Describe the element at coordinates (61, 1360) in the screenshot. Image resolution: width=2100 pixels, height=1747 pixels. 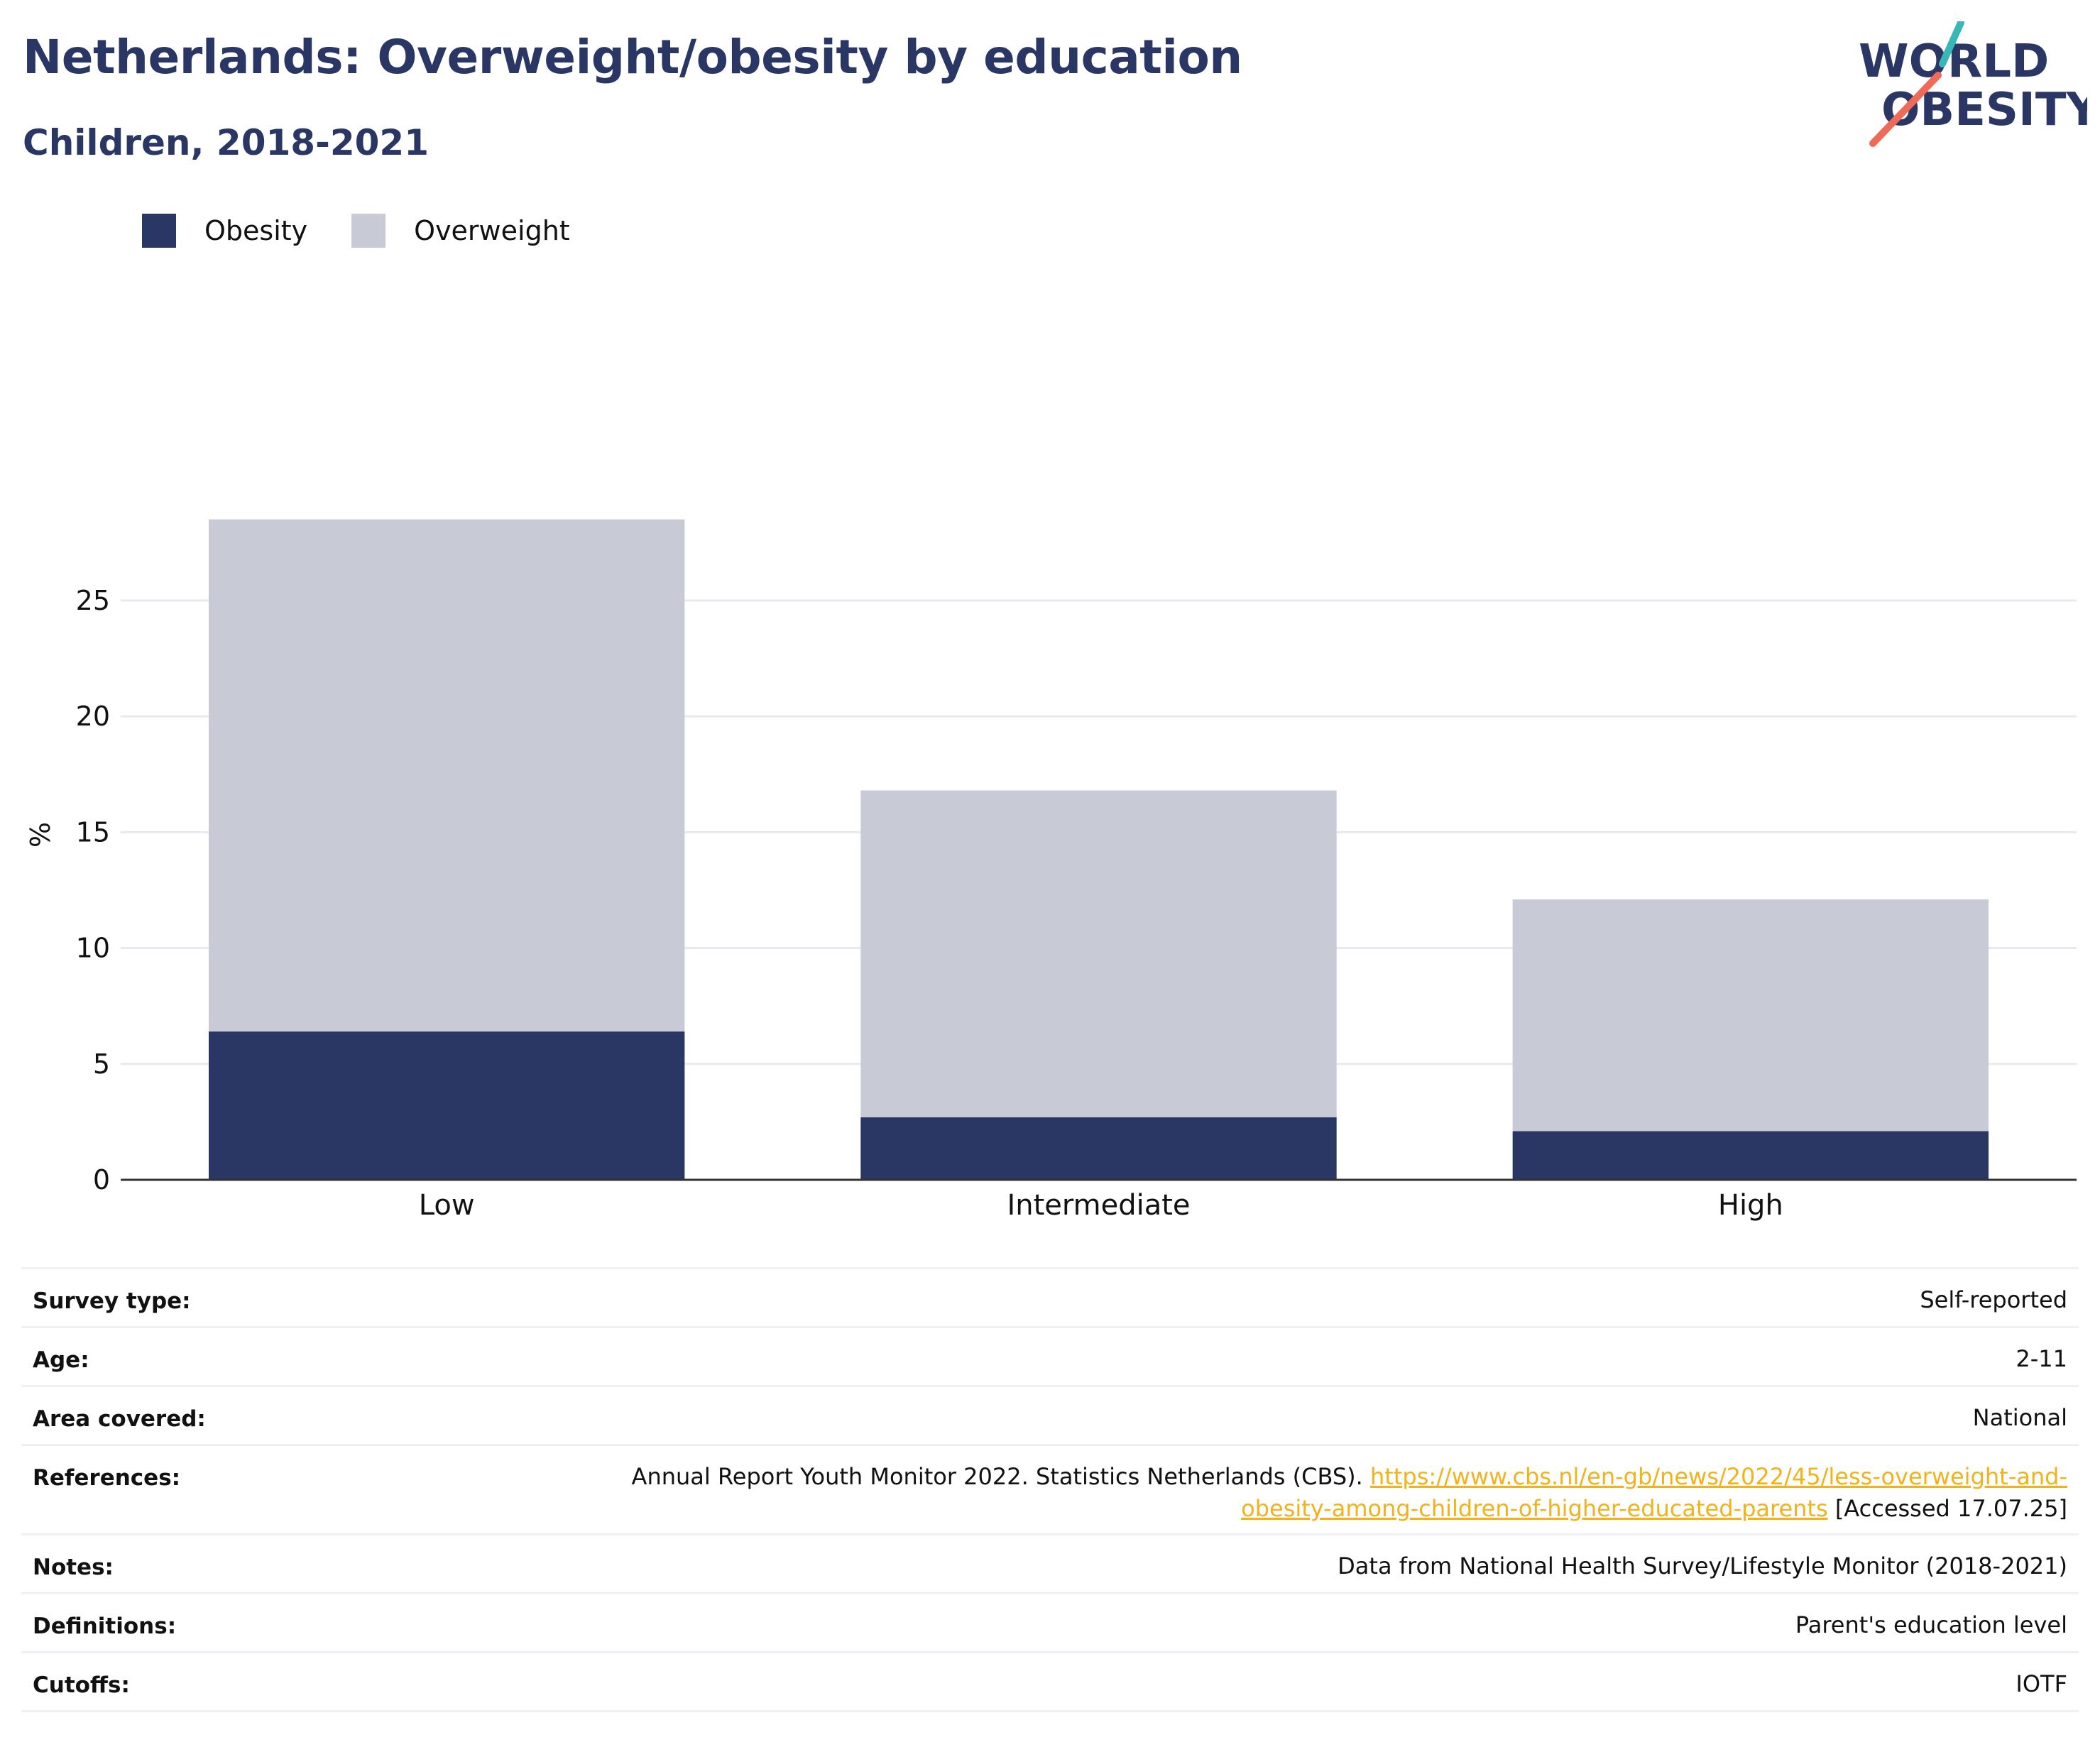
I see `age-label: Age:` at that location.